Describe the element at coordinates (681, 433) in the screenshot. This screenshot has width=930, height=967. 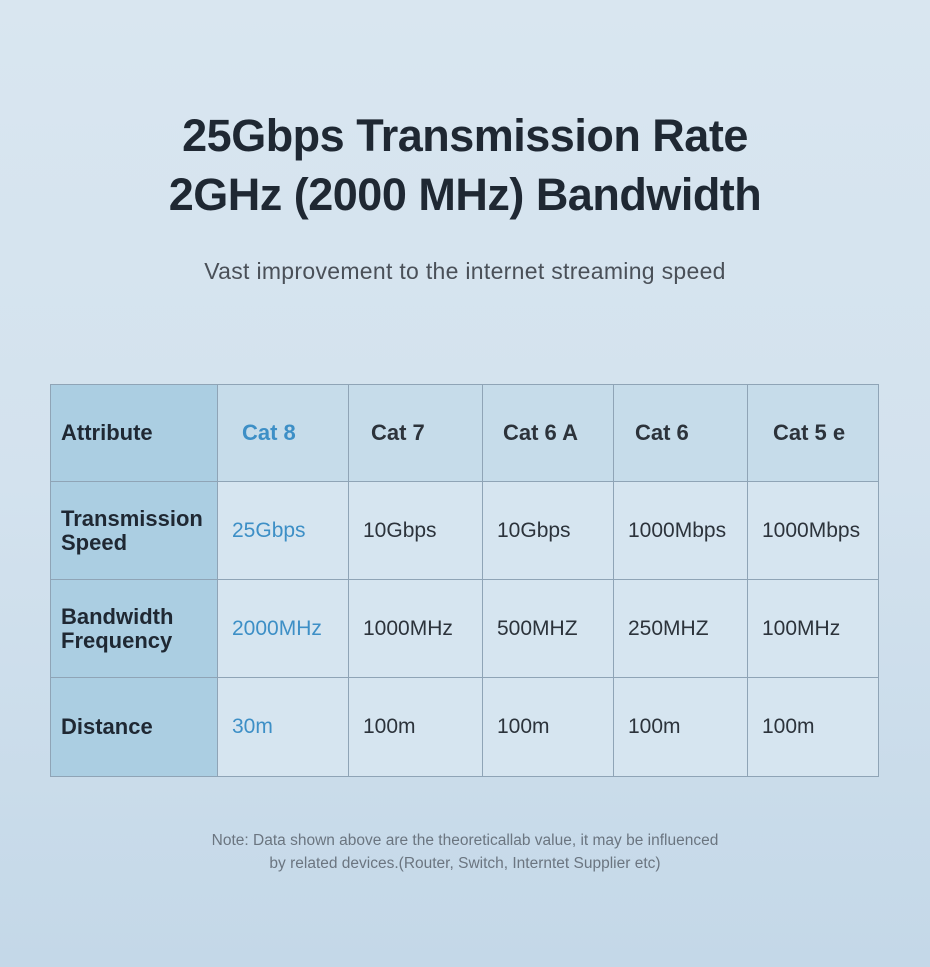
I see `header-cell: Cat 6` at that location.